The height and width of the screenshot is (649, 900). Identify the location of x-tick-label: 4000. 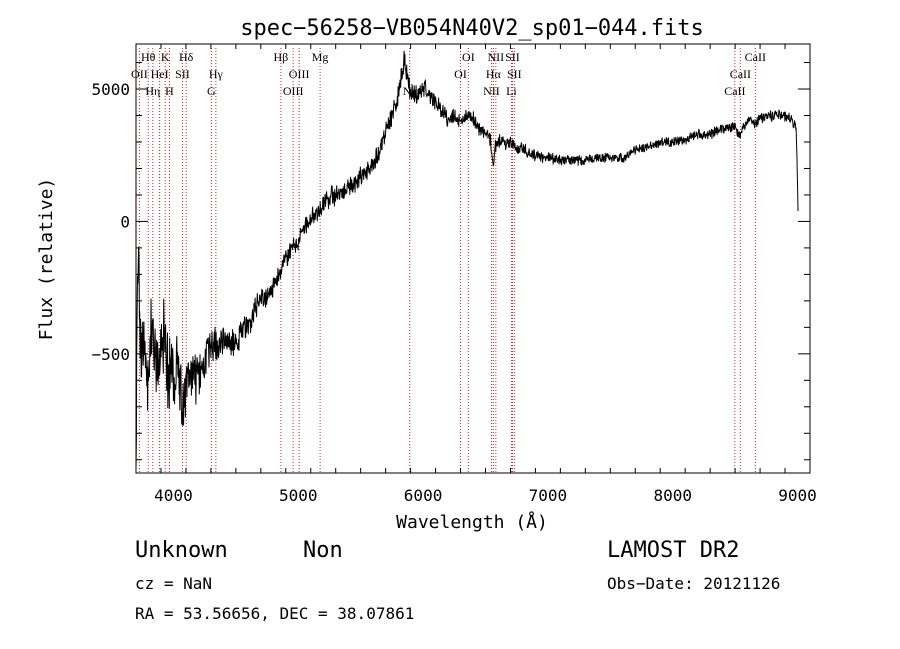
(173, 495).